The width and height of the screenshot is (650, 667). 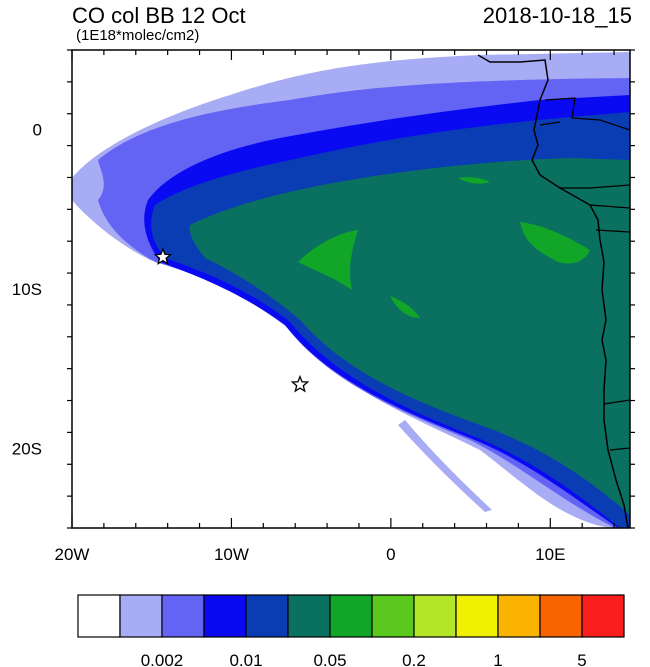 What do you see at coordinates (497, 659) in the screenshot?
I see `colorbar-label: 1` at bounding box center [497, 659].